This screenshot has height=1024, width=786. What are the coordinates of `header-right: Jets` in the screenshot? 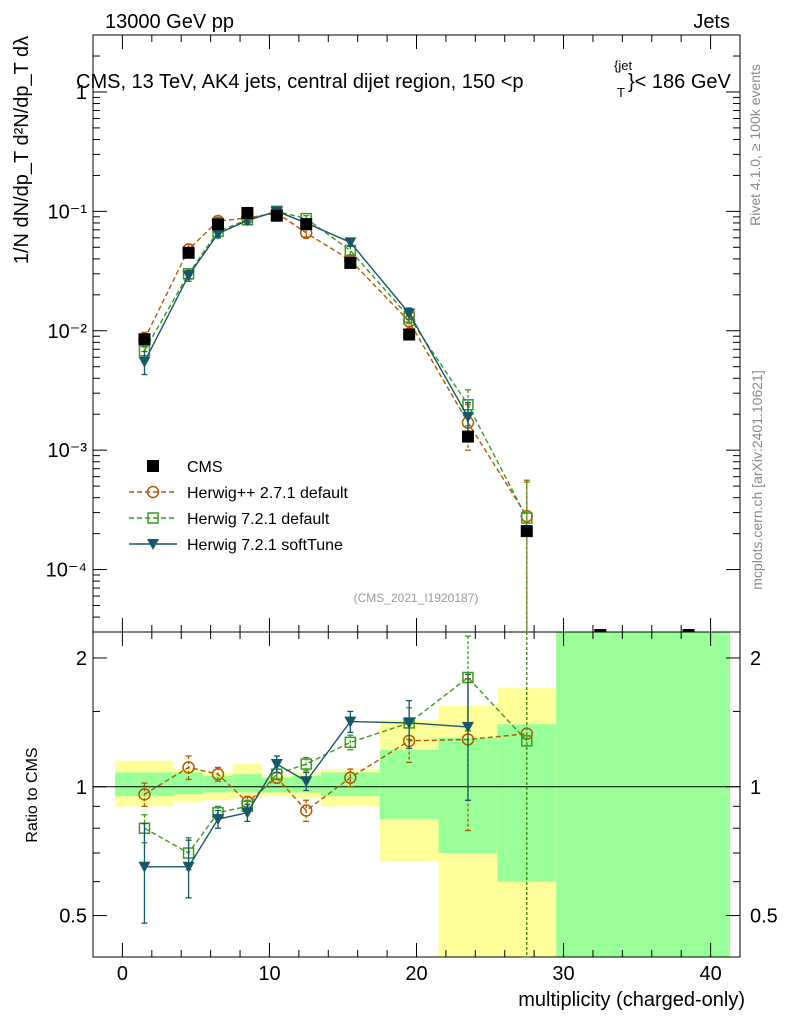 It's located at (711, 22).